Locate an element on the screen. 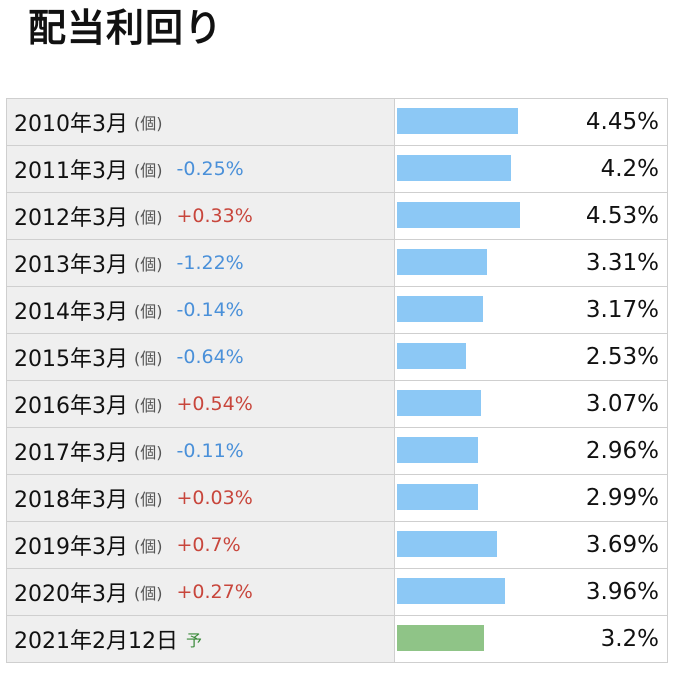 The width and height of the screenshot is (676, 682). period-label-cell: 2011年3月 (個) -0.25% is located at coordinates (201, 169).